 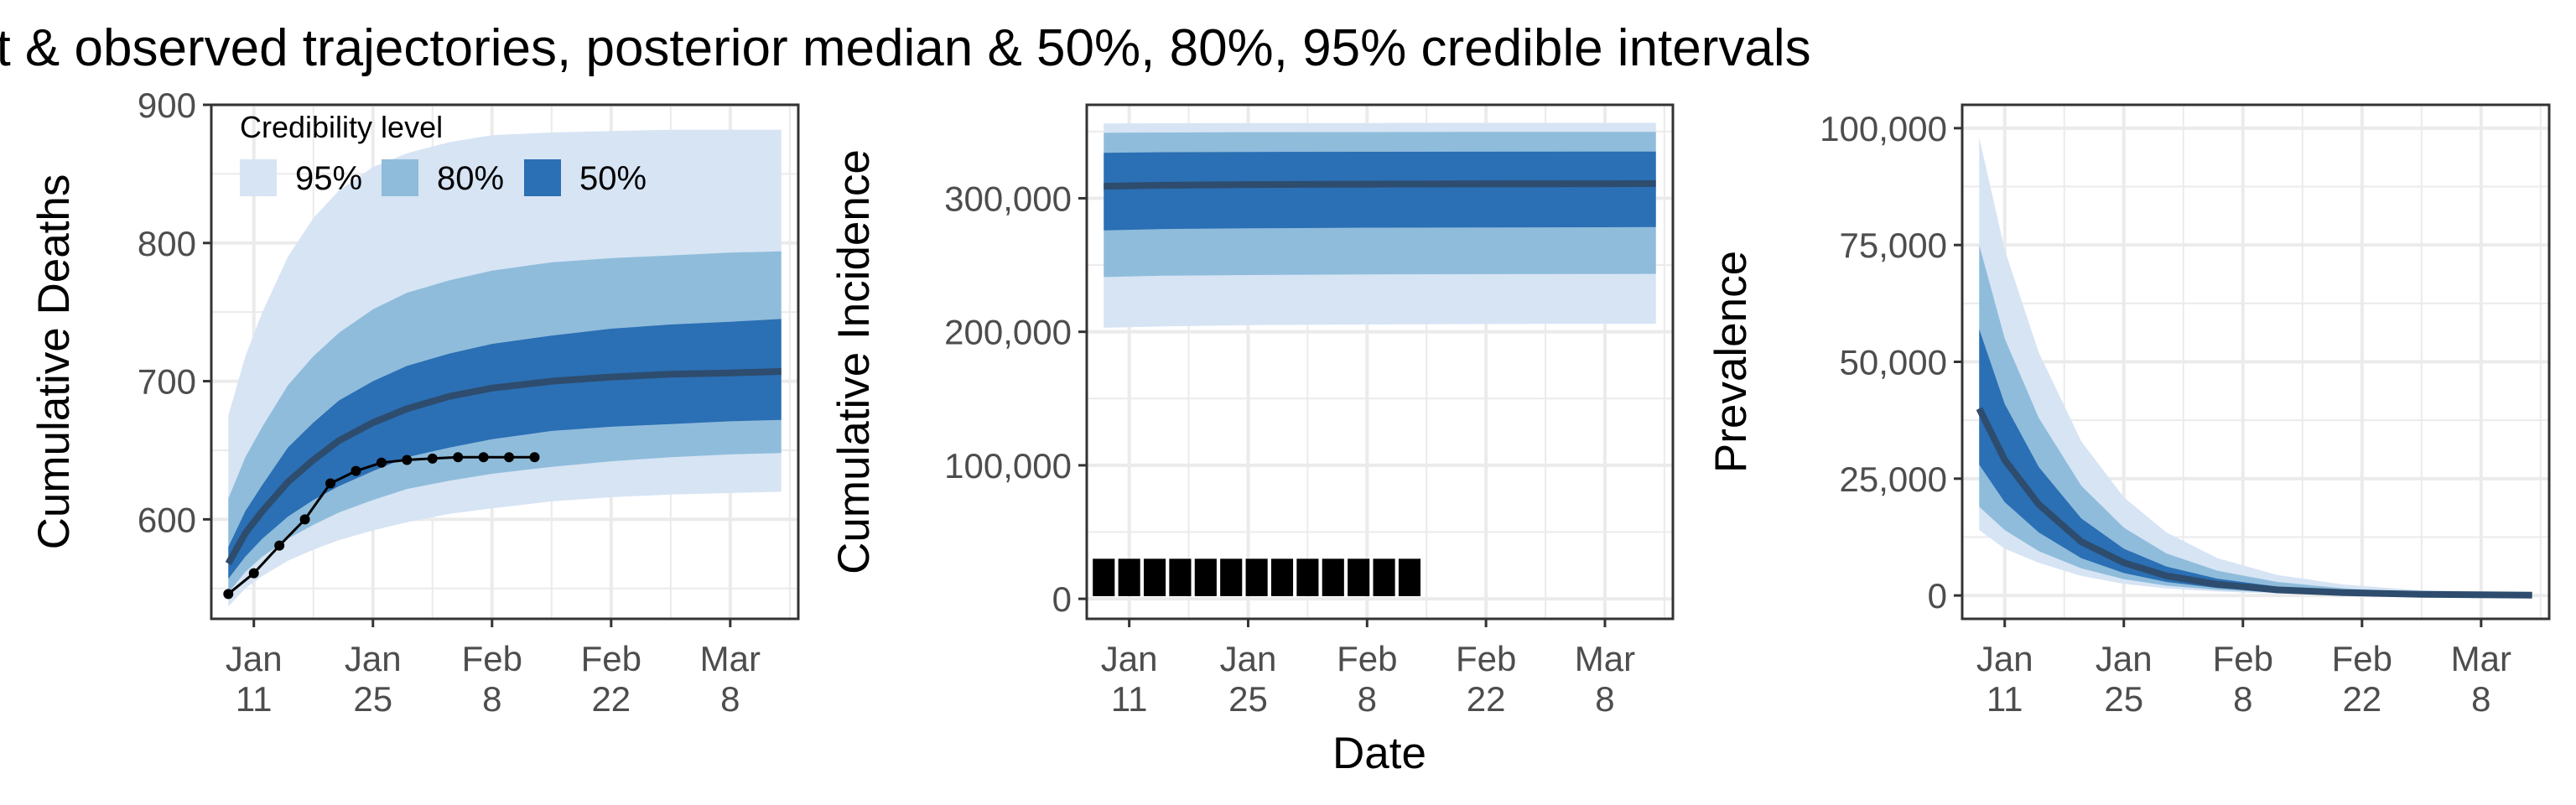 I want to click on legend: Credibility level 95% 80% 50%, so click(x=443, y=153).